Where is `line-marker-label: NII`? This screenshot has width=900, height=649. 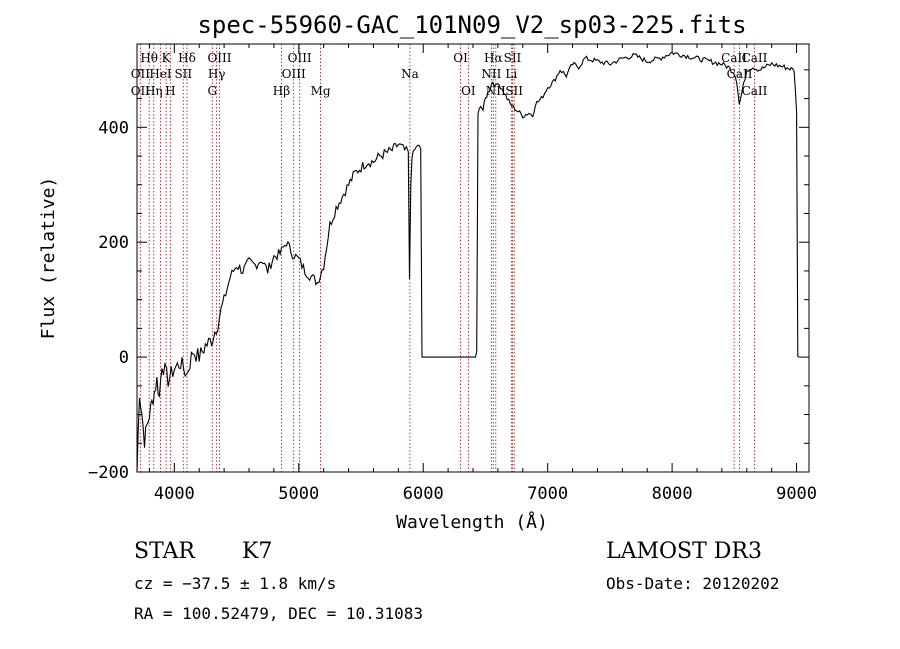 line-marker-label: NII is located at coordinates (491, 74).